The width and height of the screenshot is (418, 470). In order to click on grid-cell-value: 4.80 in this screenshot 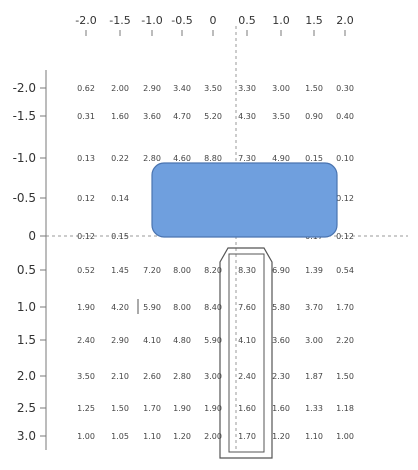, I will do `click(182, 340)`.